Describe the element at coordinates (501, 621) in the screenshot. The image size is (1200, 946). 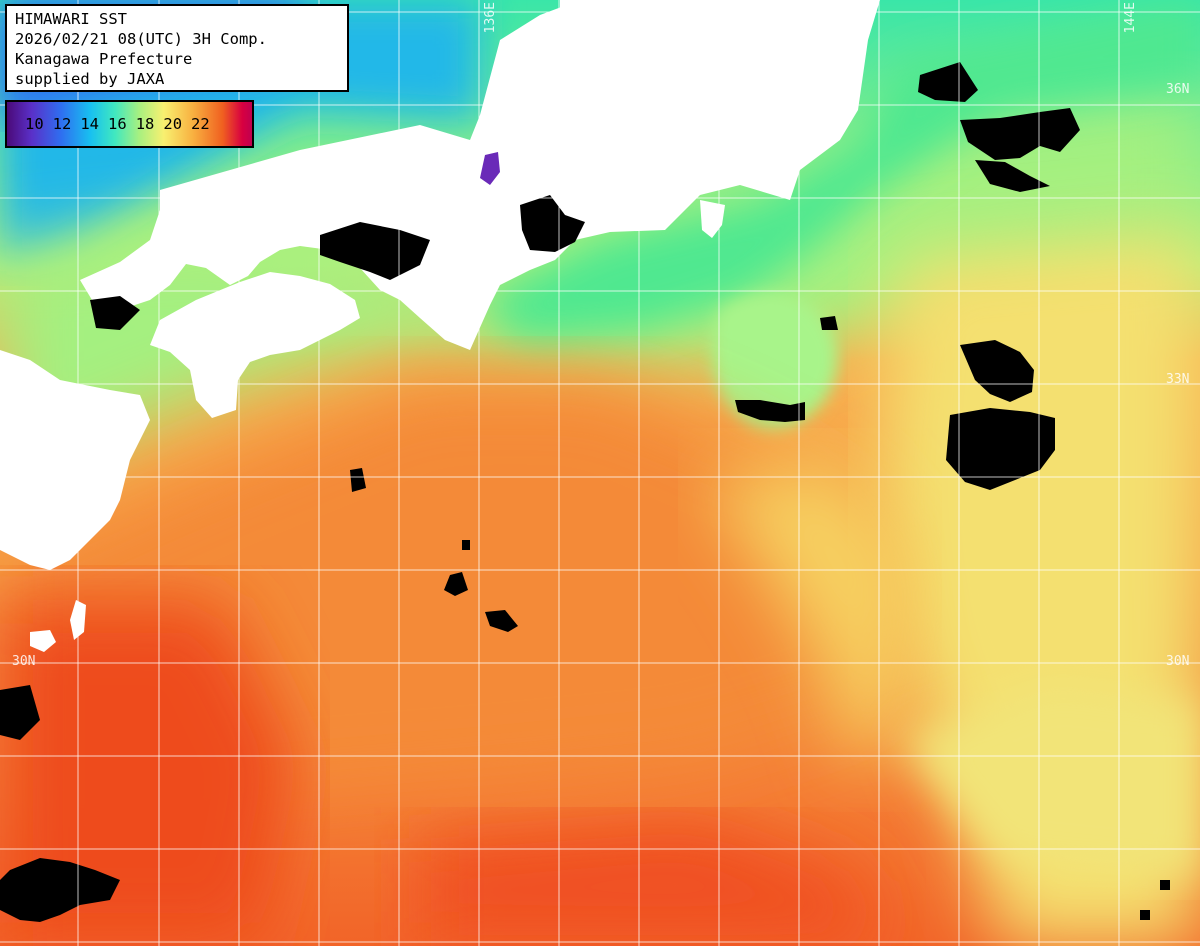
I see `cloud-south-mid` at that location.